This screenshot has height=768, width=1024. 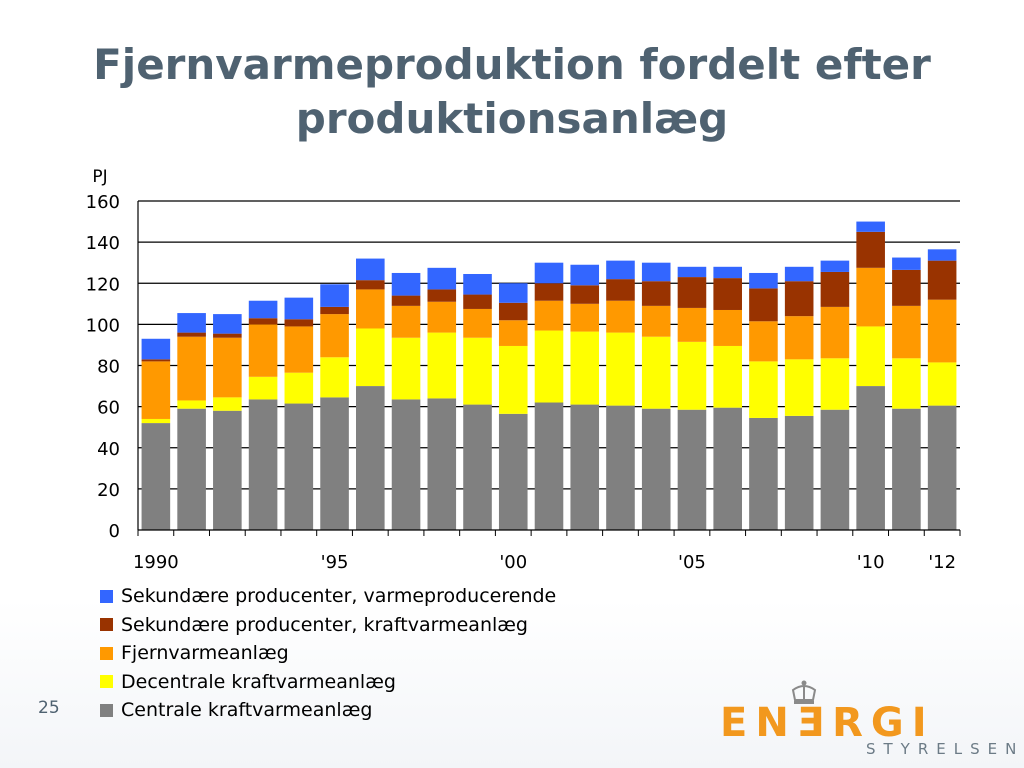 What do you see at coordinates (324, 624) in the screenshot?
I see `legend-label: Sekundære producenter, kraftvarmeanlæg` at bounding box center [324, 624].